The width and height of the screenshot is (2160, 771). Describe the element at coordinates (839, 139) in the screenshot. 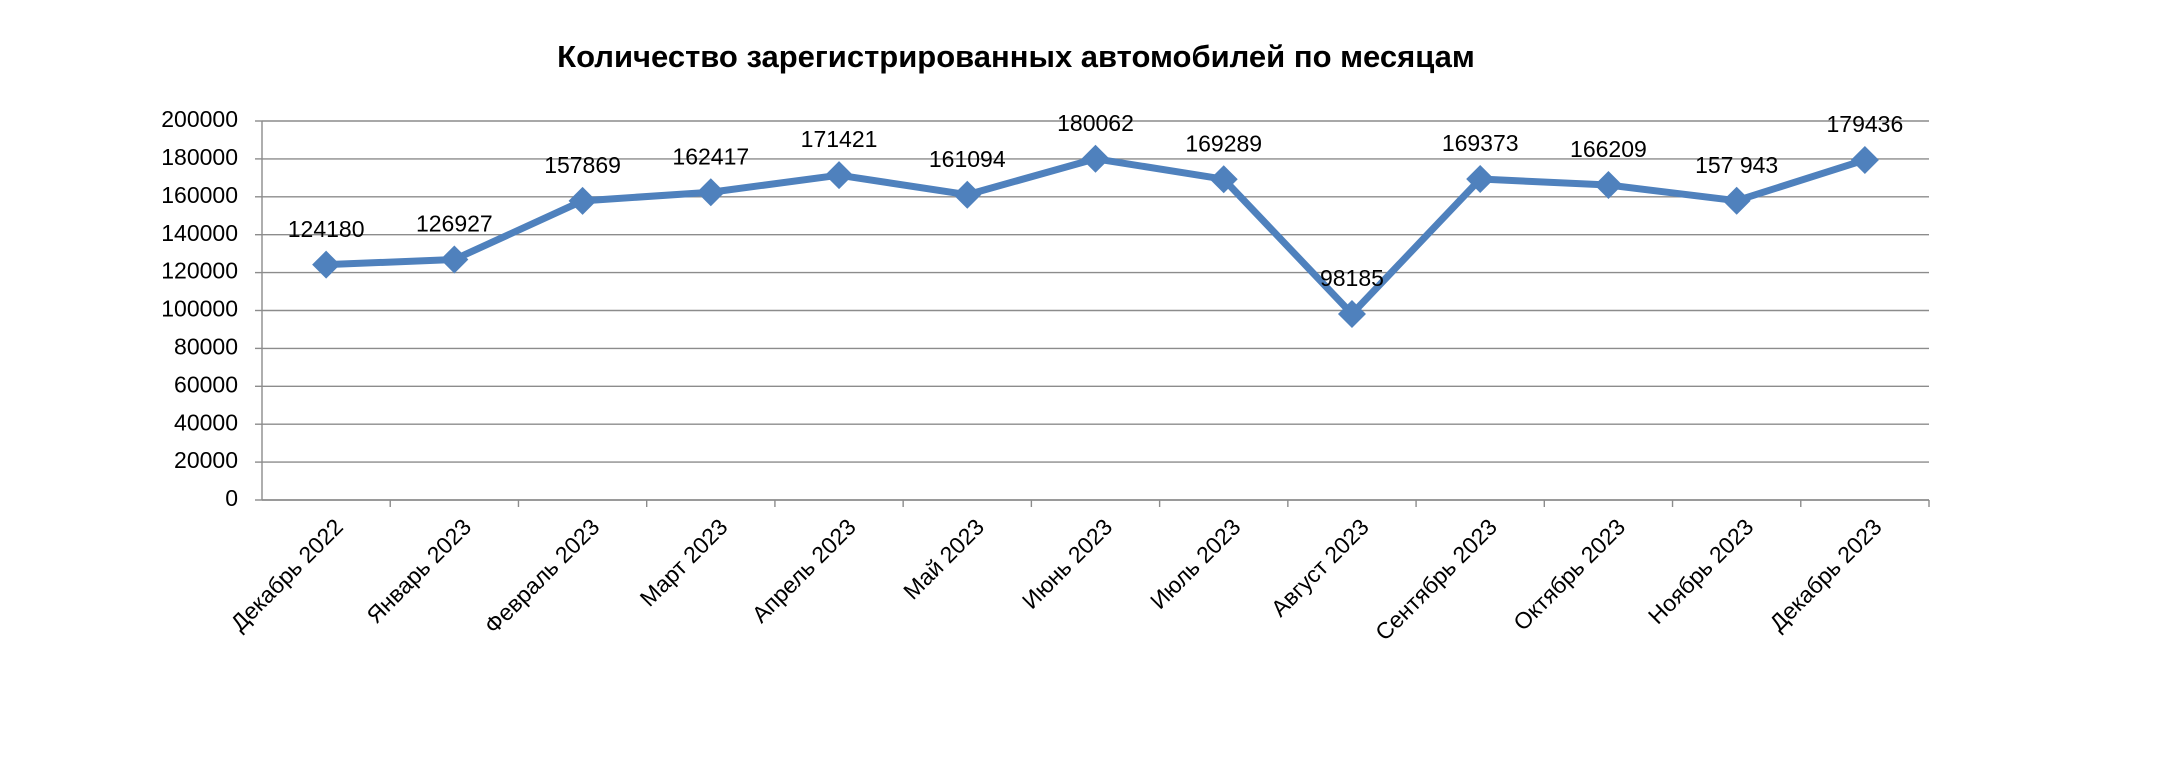

I see `data-label: 171421` at that location.